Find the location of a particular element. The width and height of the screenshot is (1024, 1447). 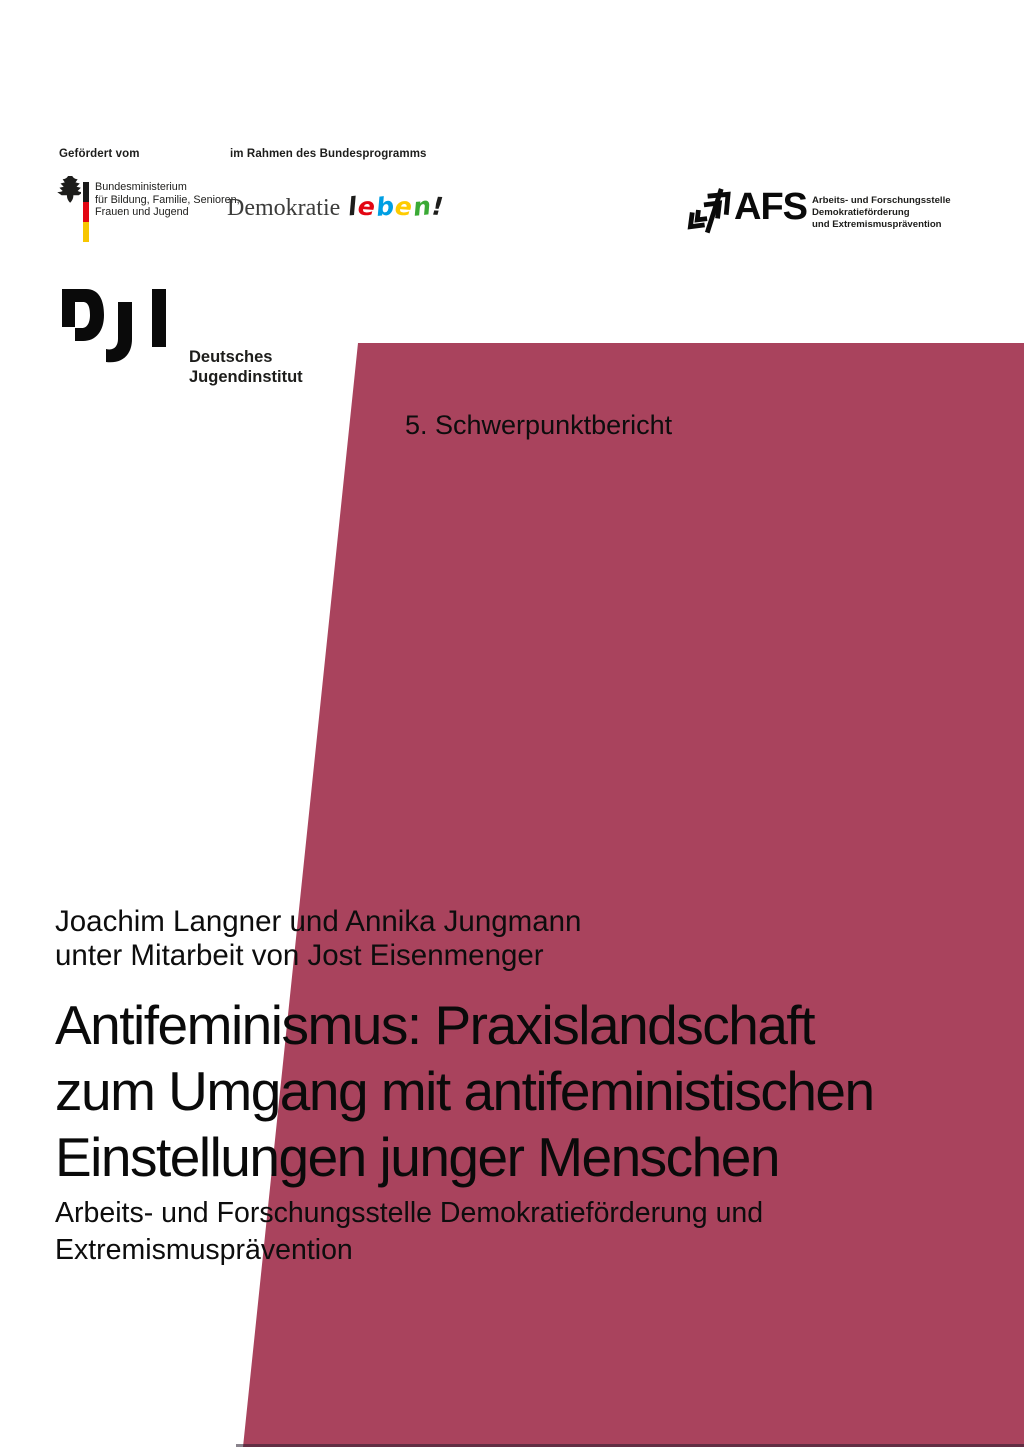

dji-name-line: Deutsches is located at coordinates (231, 357).